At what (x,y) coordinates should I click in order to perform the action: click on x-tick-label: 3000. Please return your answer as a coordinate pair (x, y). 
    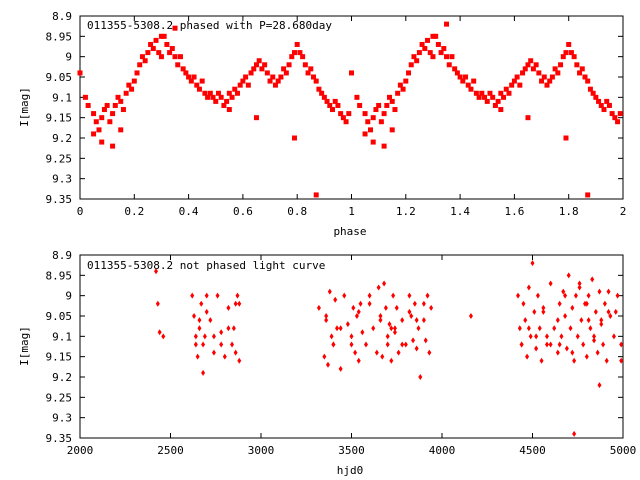
    Looking at the image, I should click on (261, 450).